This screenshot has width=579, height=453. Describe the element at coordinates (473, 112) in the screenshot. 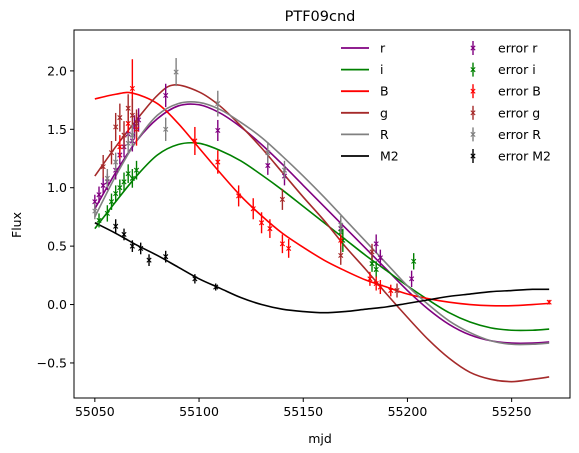

I see `legend-swatch-error-g` at that location.